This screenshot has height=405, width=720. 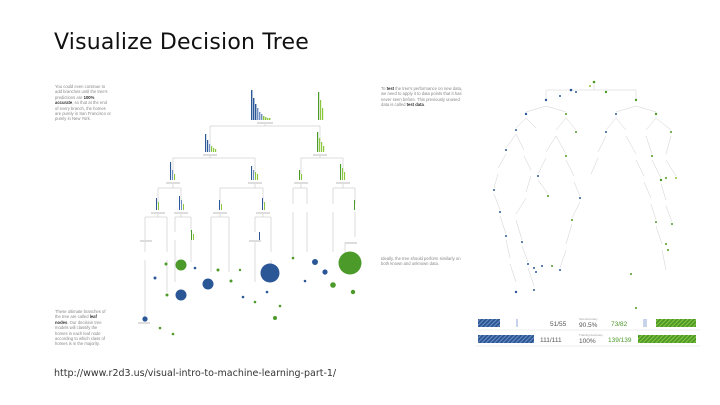 What do you see at coordinates (587, 341) in the screenshot?
I see `training-accuracy-value: 100%` at bounding box center [587, 341].